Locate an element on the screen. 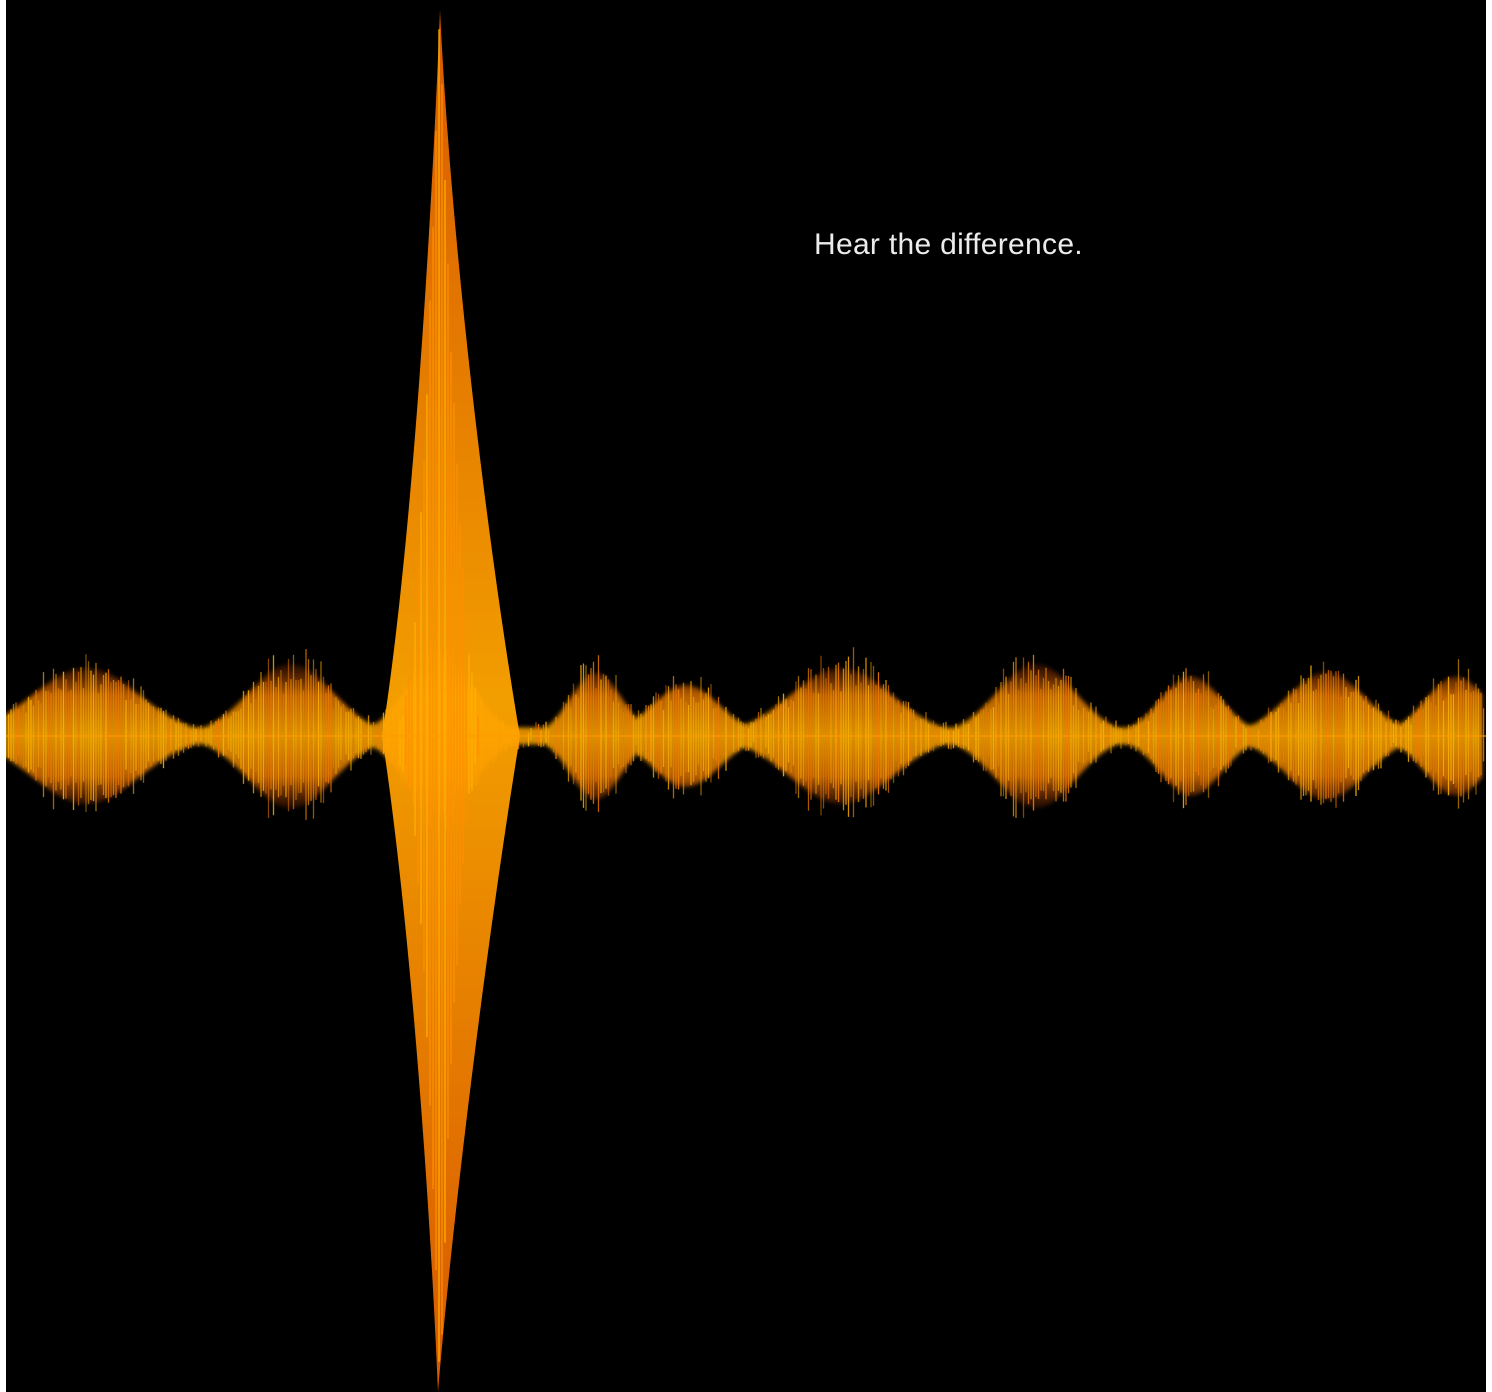 This screenshot has width=1492, height=1392. waveform-spike is located at coordinates (451, 701).